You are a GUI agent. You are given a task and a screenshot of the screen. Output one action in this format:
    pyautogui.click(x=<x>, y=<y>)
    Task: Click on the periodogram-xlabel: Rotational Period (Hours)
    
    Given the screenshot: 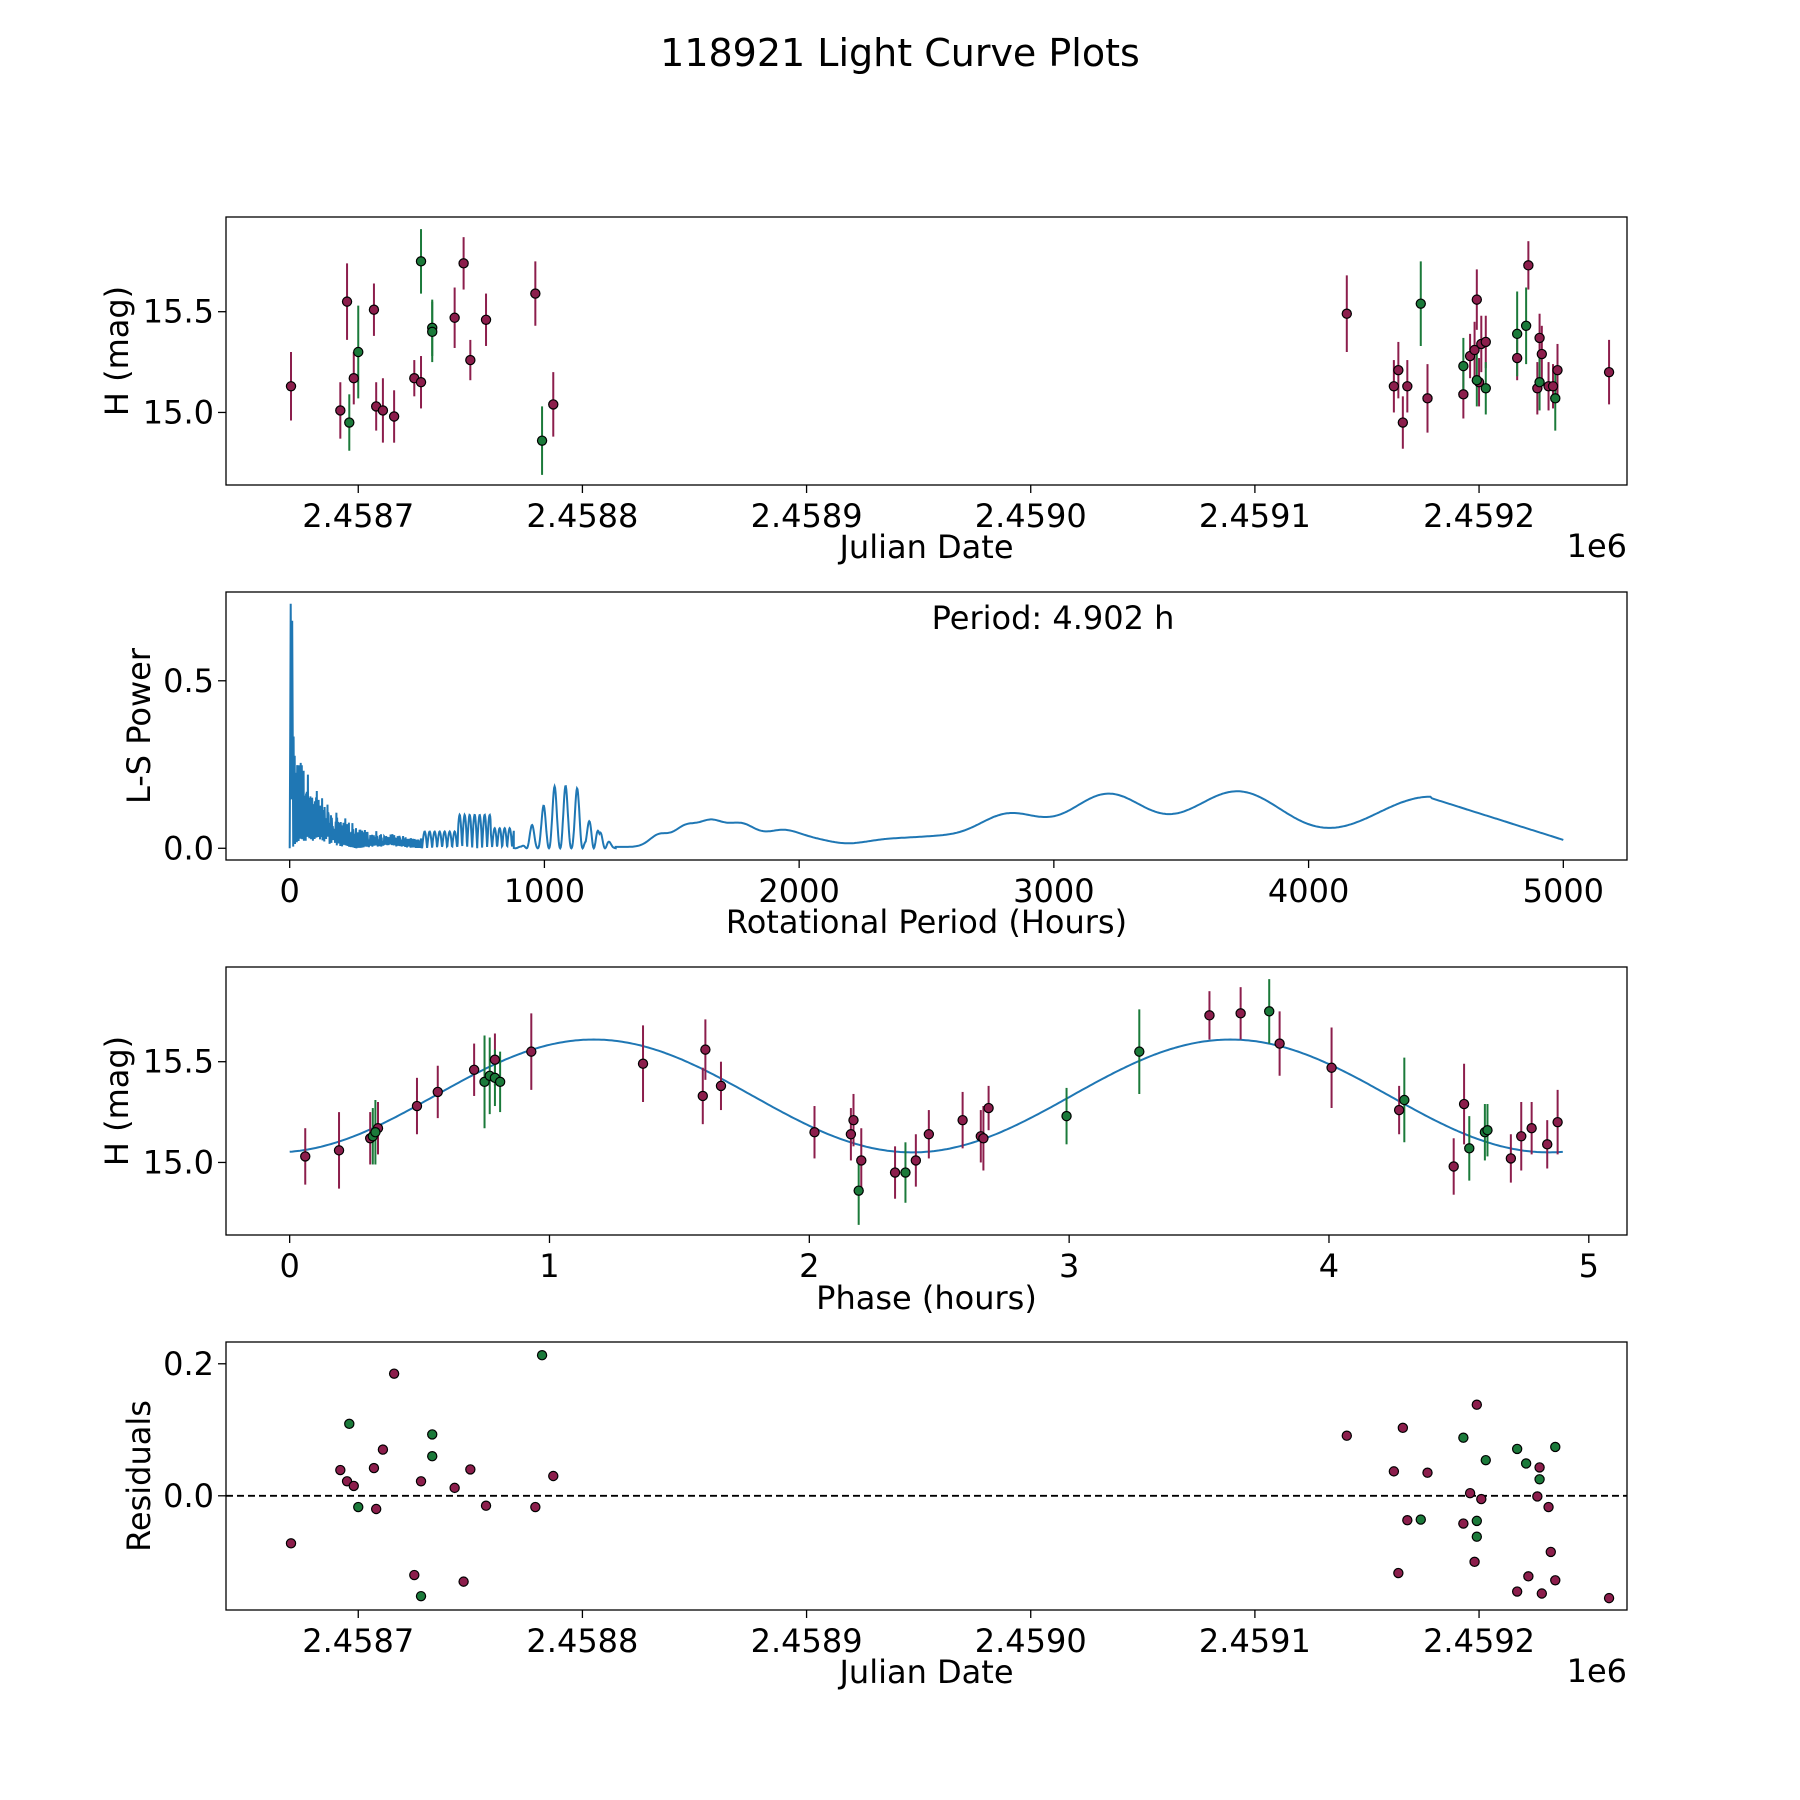 What is the action you would take?
    pyautogui.click(x=926, y=922)
    